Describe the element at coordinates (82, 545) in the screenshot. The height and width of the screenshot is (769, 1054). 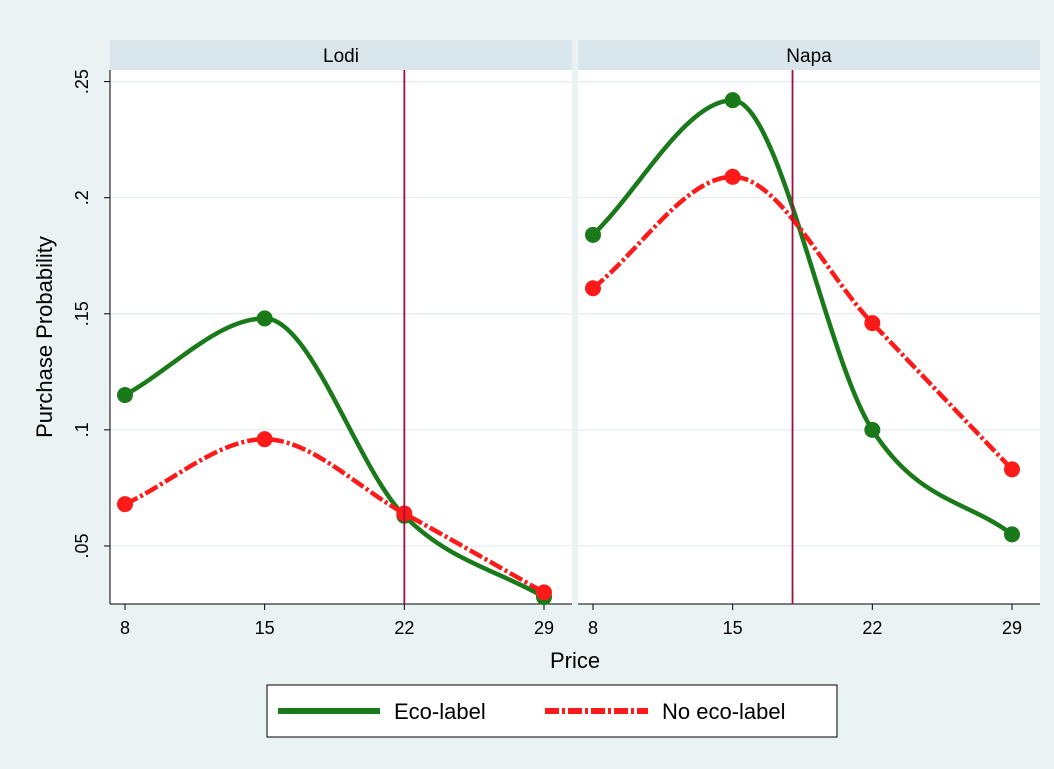
I see `y-tick-label: .05` at that location.